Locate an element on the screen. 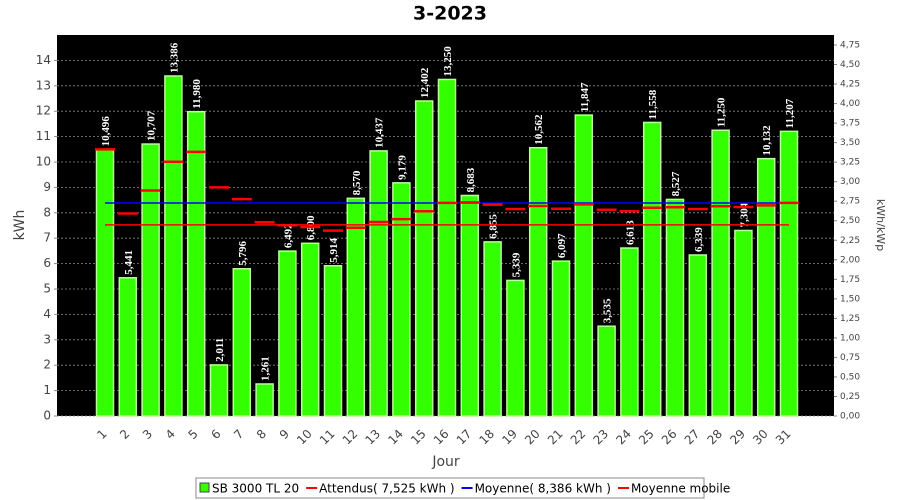 This screenshot has height=500, width=900. y2-tick-label: 2,50 is located at coordinates (850, 221).